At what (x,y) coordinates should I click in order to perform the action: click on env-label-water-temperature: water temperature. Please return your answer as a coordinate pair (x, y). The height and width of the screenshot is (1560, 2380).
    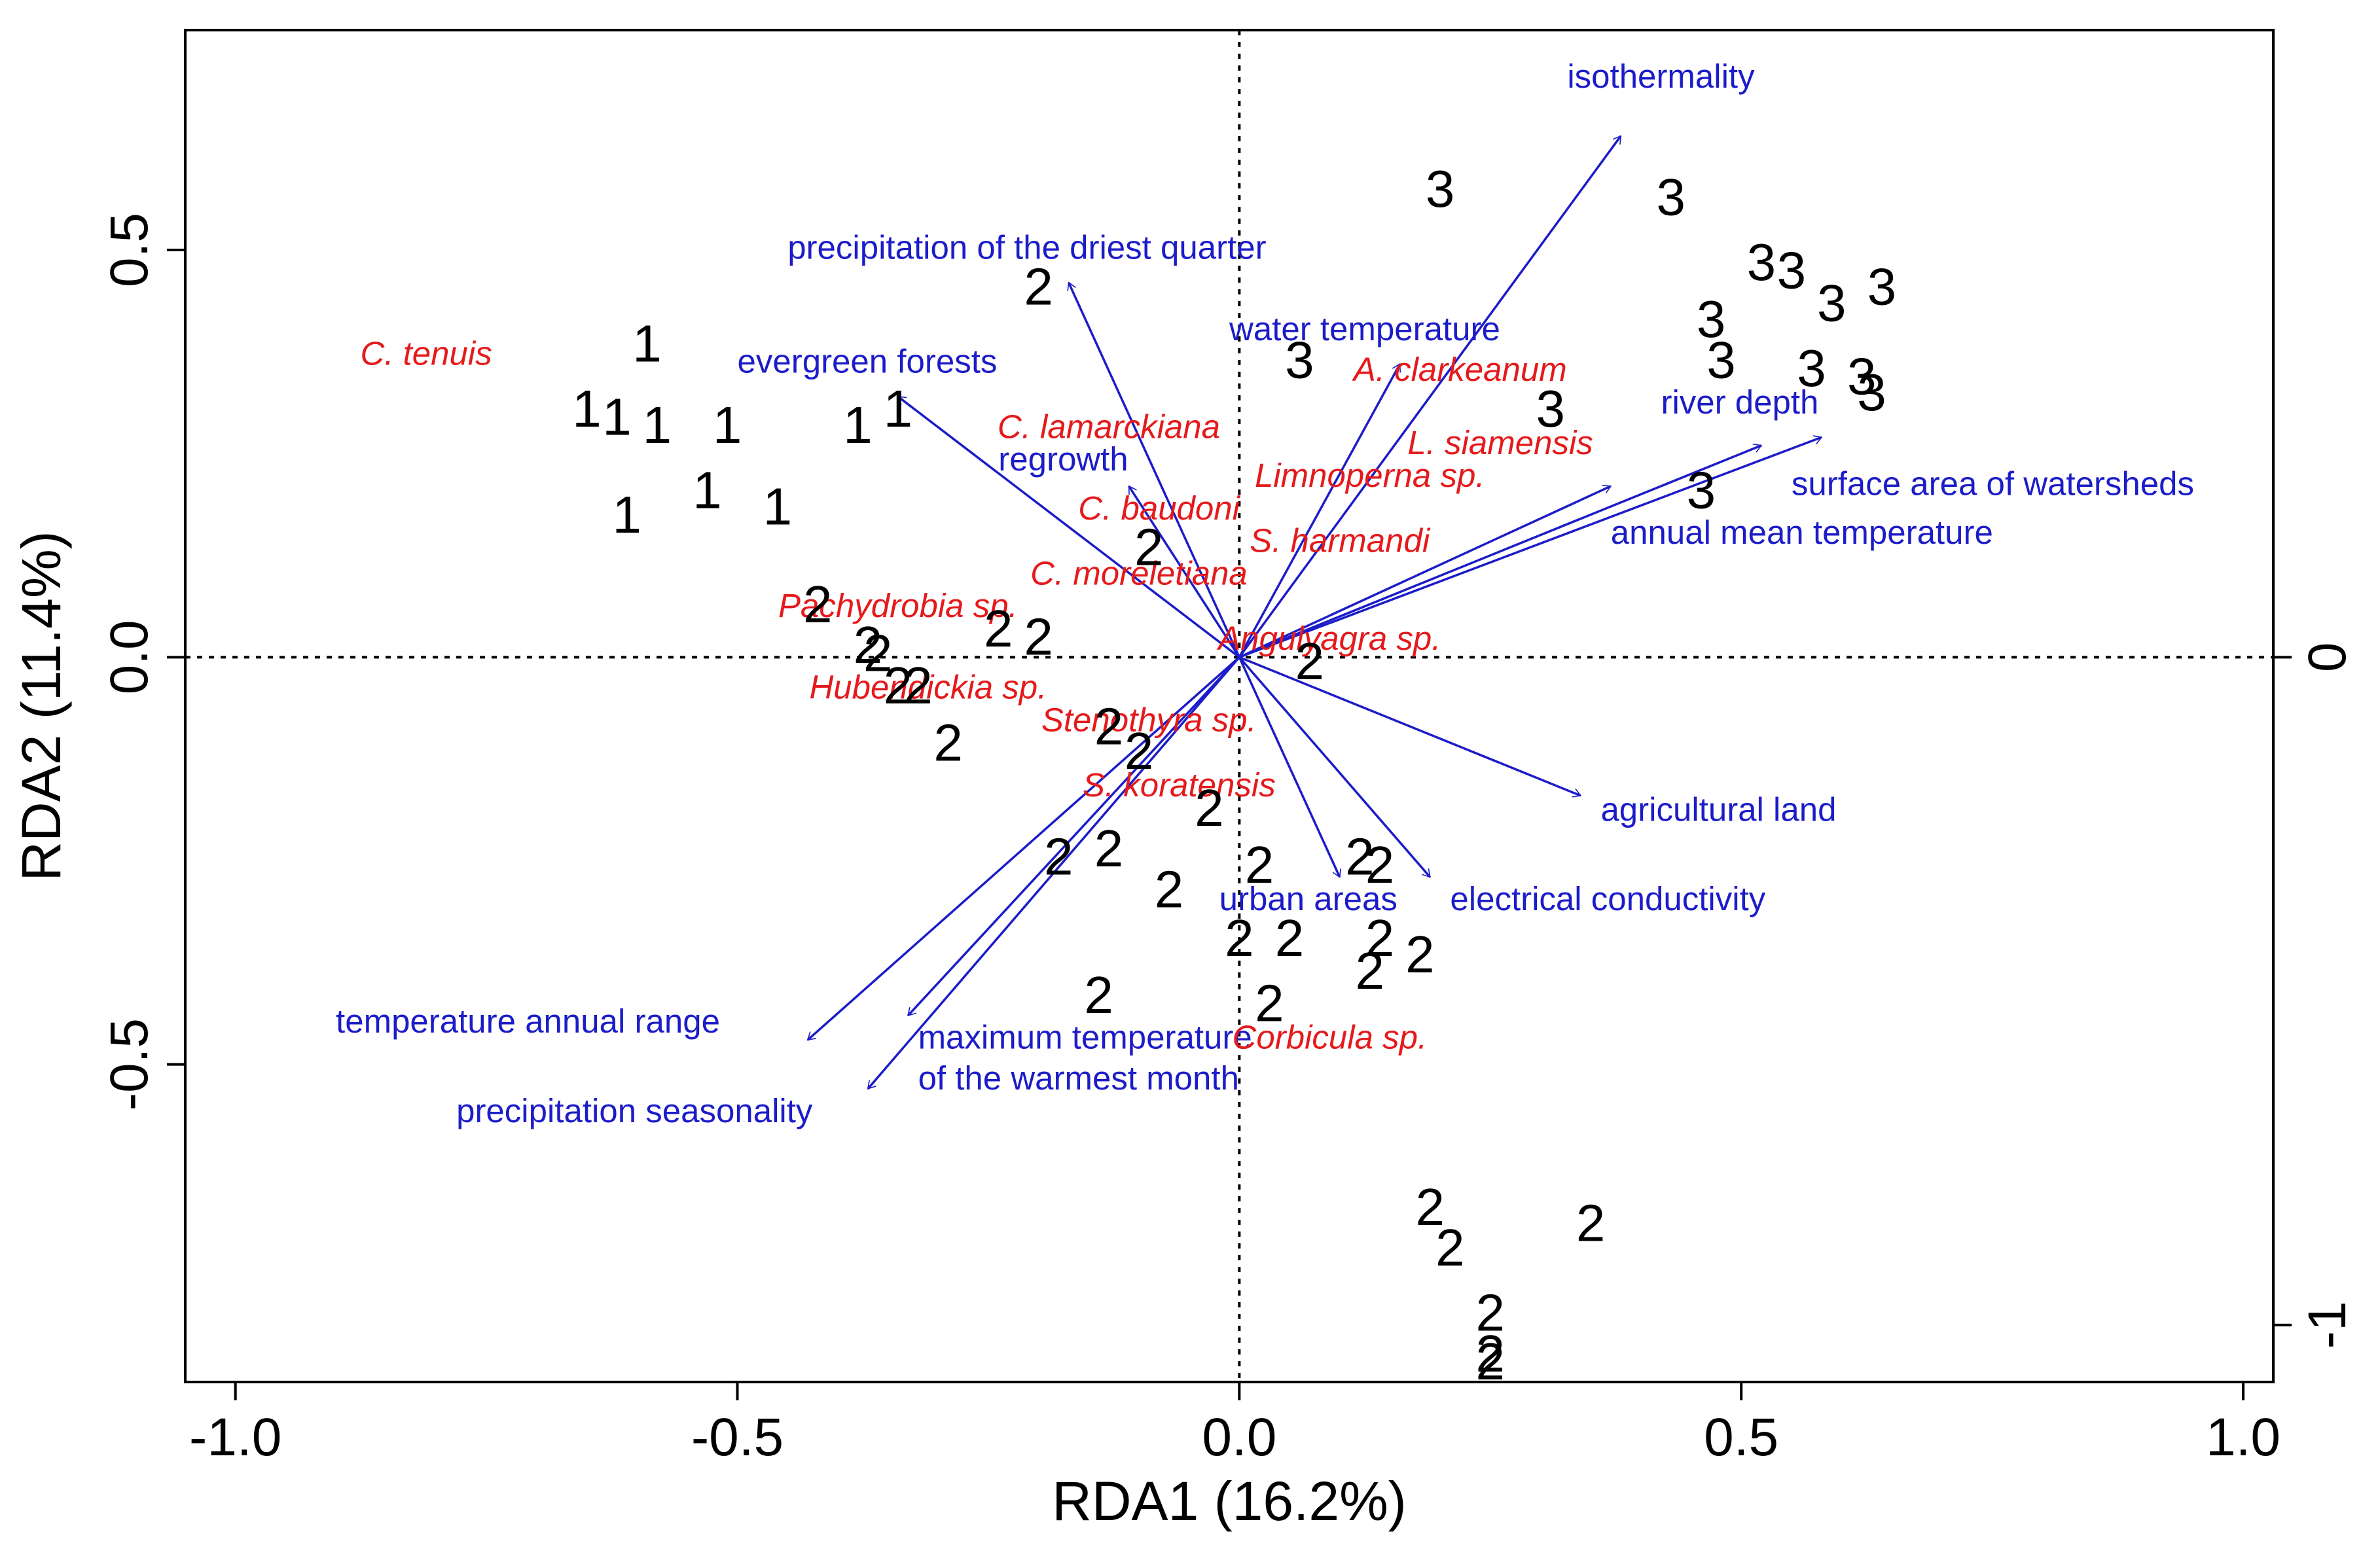
    Looking at the image, I should click on (1364, 328).